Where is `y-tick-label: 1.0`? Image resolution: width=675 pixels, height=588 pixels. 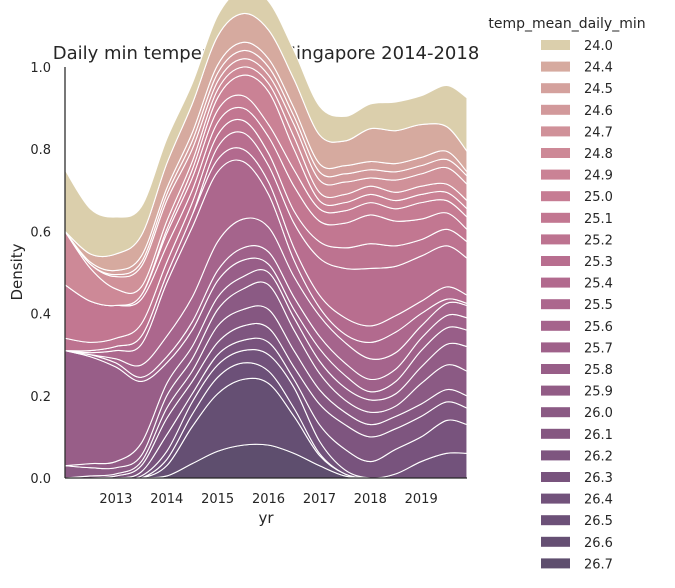 y-tick-label: 1.0 is located at coordinates (40, 68).